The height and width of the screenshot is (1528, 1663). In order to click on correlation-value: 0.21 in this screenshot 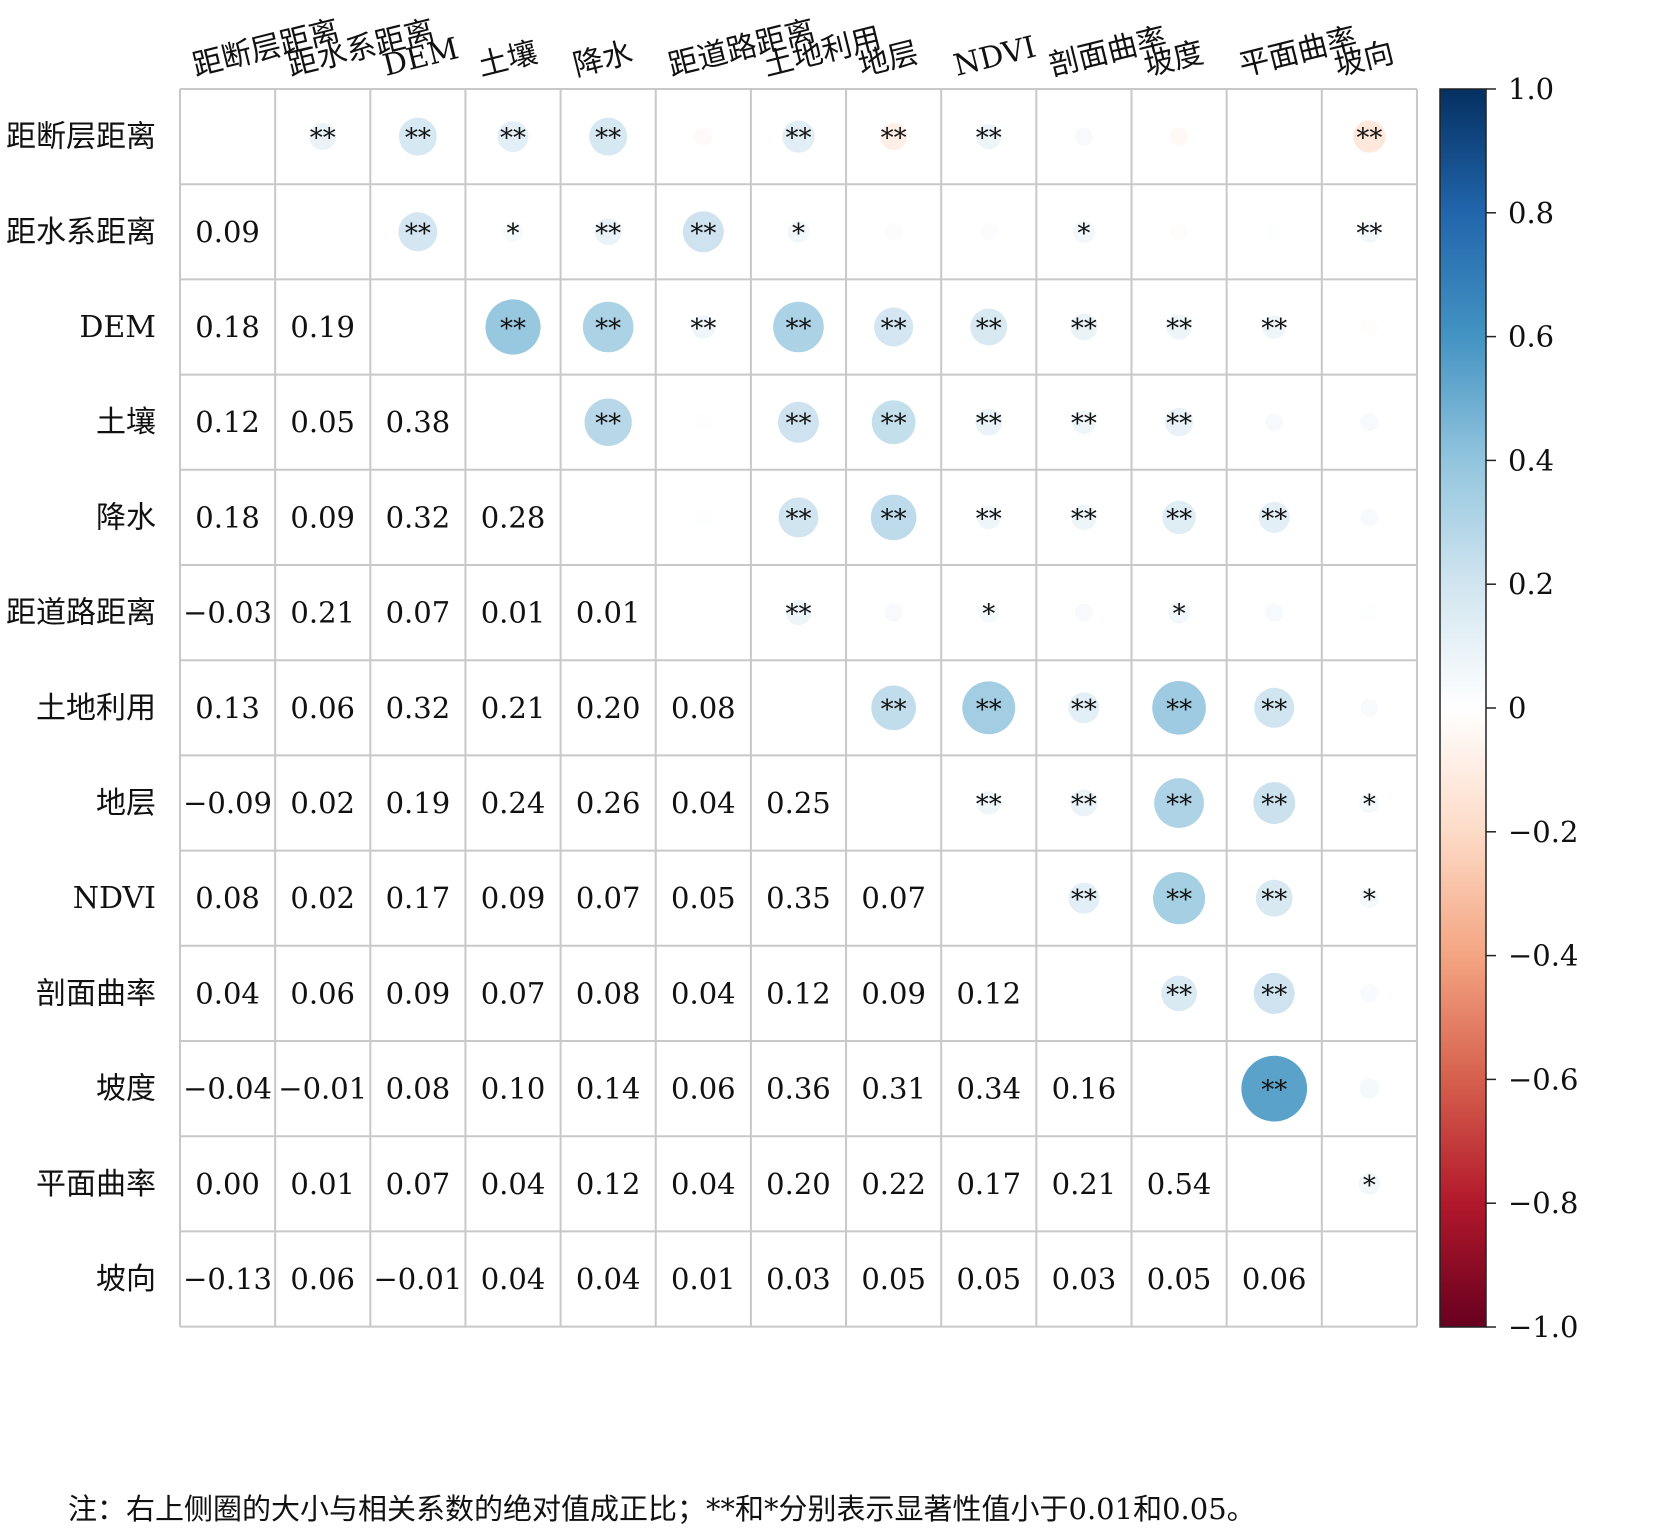, I will do `click(322, 613)`.